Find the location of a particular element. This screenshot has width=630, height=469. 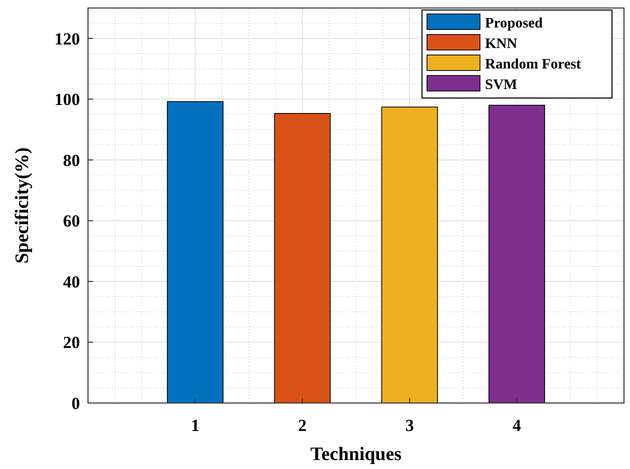

x-axis-title: Techniques is located at coordinates (356, 454).